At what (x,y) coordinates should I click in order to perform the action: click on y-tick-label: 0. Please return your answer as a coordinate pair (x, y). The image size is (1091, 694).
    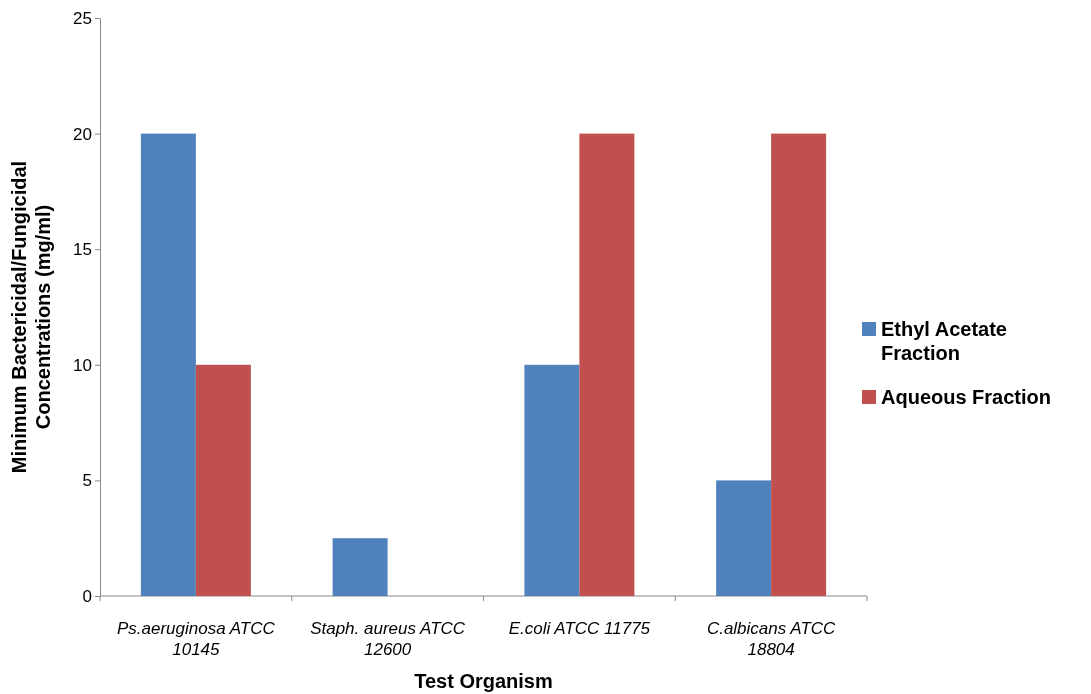
    Looking at the image, I should click on (87, 596).